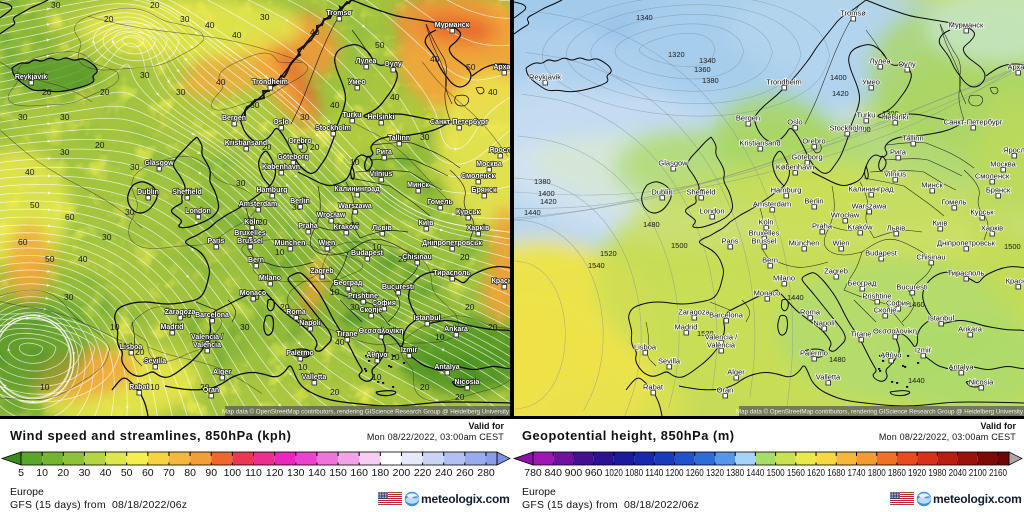 This screenshot has height=512, width=1024. What do you see at coordinates (897, 473) in the screenshot?
I see `svg-text: 1860` at bounding box center [897, 473].